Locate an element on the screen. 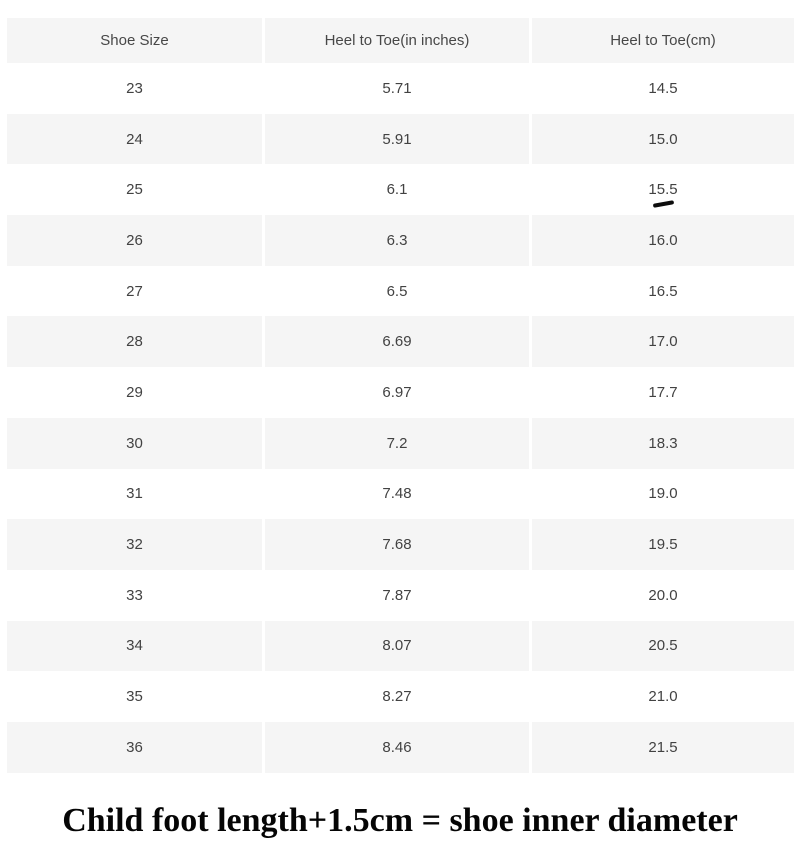 This screenshot has width=800, height=866. table-cell: 5.71 is located at coordinates (397, 88).